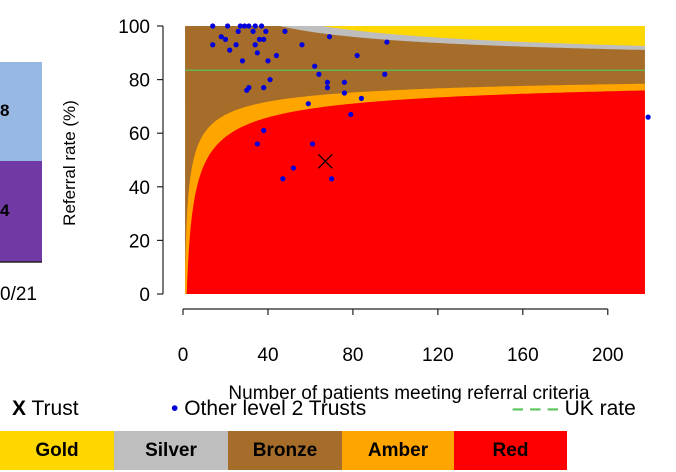  I want to click on legend-trust-label: Trust, so click(55, 408).